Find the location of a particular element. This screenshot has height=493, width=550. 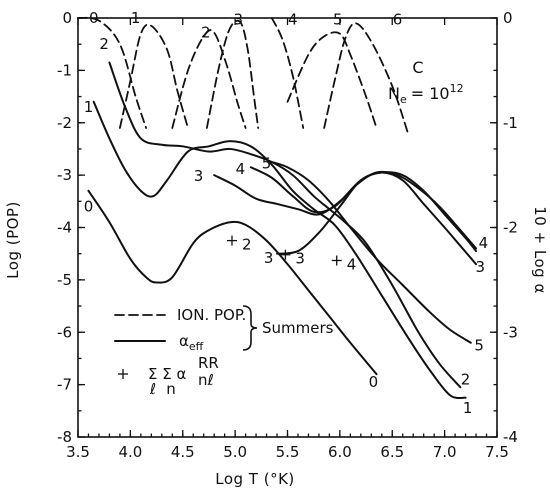

y-tick-label-right: -4 is located at coordinates (510, 437).